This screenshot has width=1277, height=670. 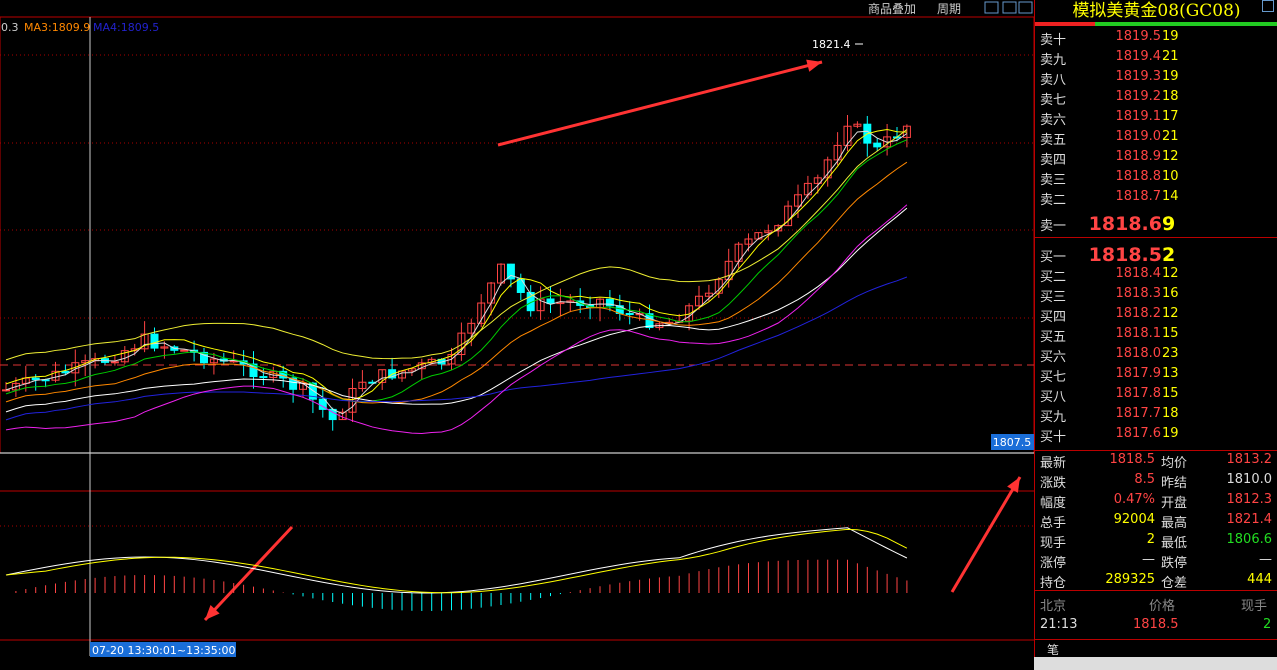 I want to click on bid-label: 买二, so click(x=1053, y=277).